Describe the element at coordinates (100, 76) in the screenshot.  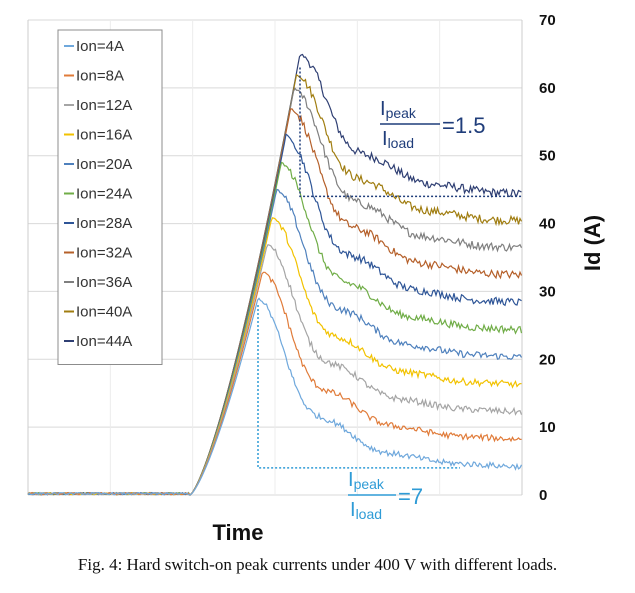
I see `legend-item-label: Ion=8A` at that location.